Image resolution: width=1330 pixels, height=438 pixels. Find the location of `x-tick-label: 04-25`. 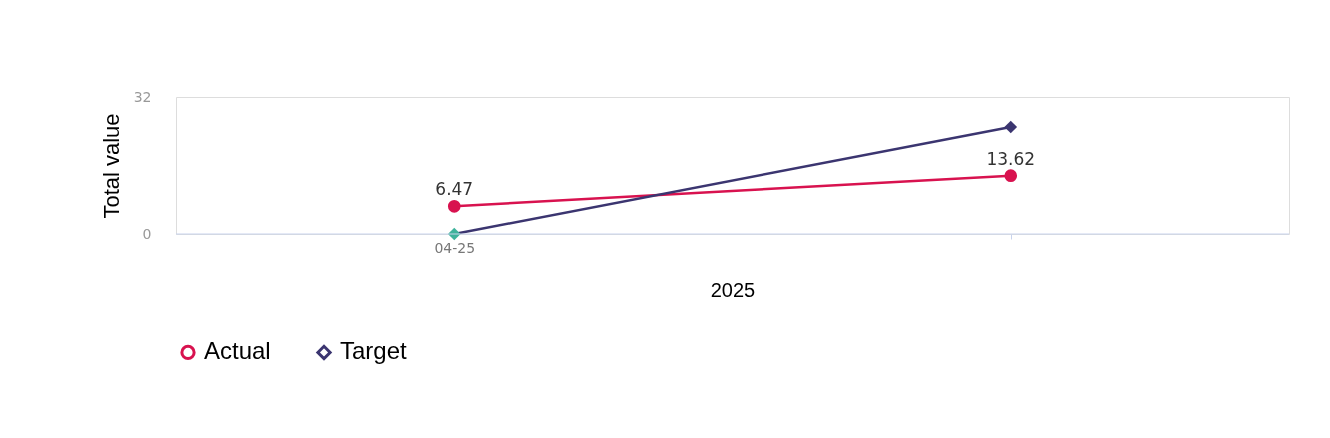

x-tick-label: 04-25 is located at coordinates (455, 247).